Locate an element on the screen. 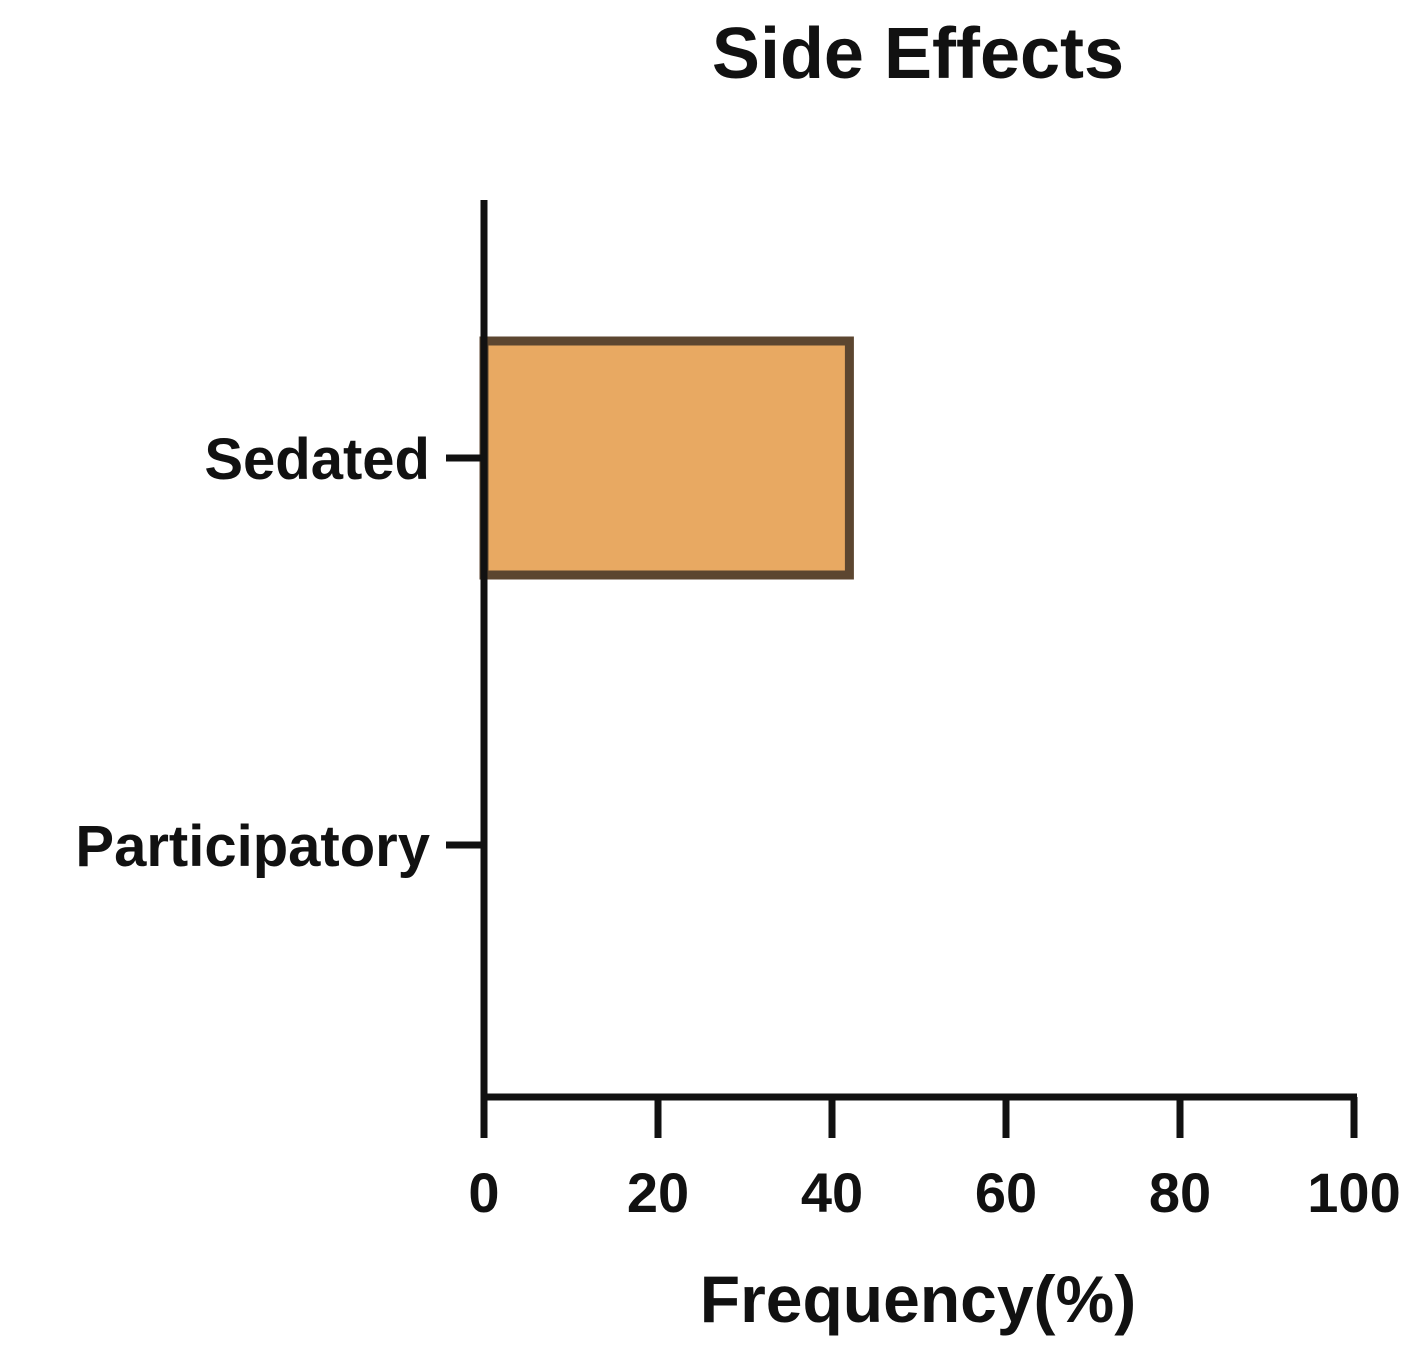 This screenshot has width=1421, height=1357. bars-group is located at coordinates (666, 458).